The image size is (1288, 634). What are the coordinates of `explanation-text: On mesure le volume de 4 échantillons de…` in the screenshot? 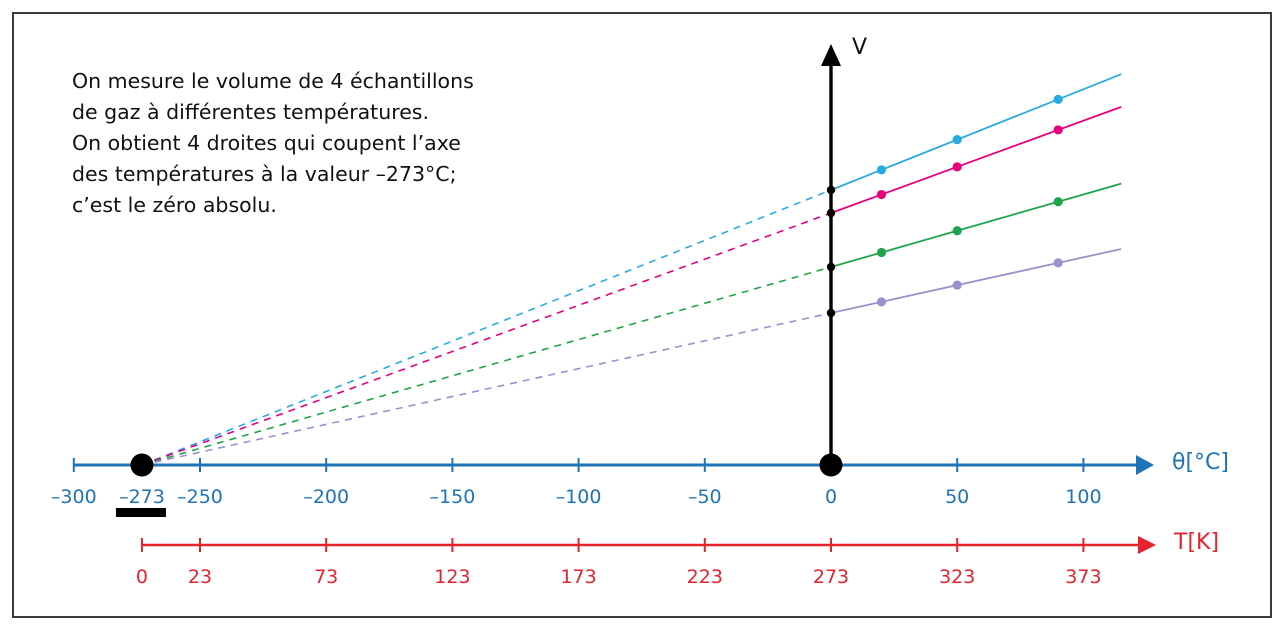 It's located at (312, 143).